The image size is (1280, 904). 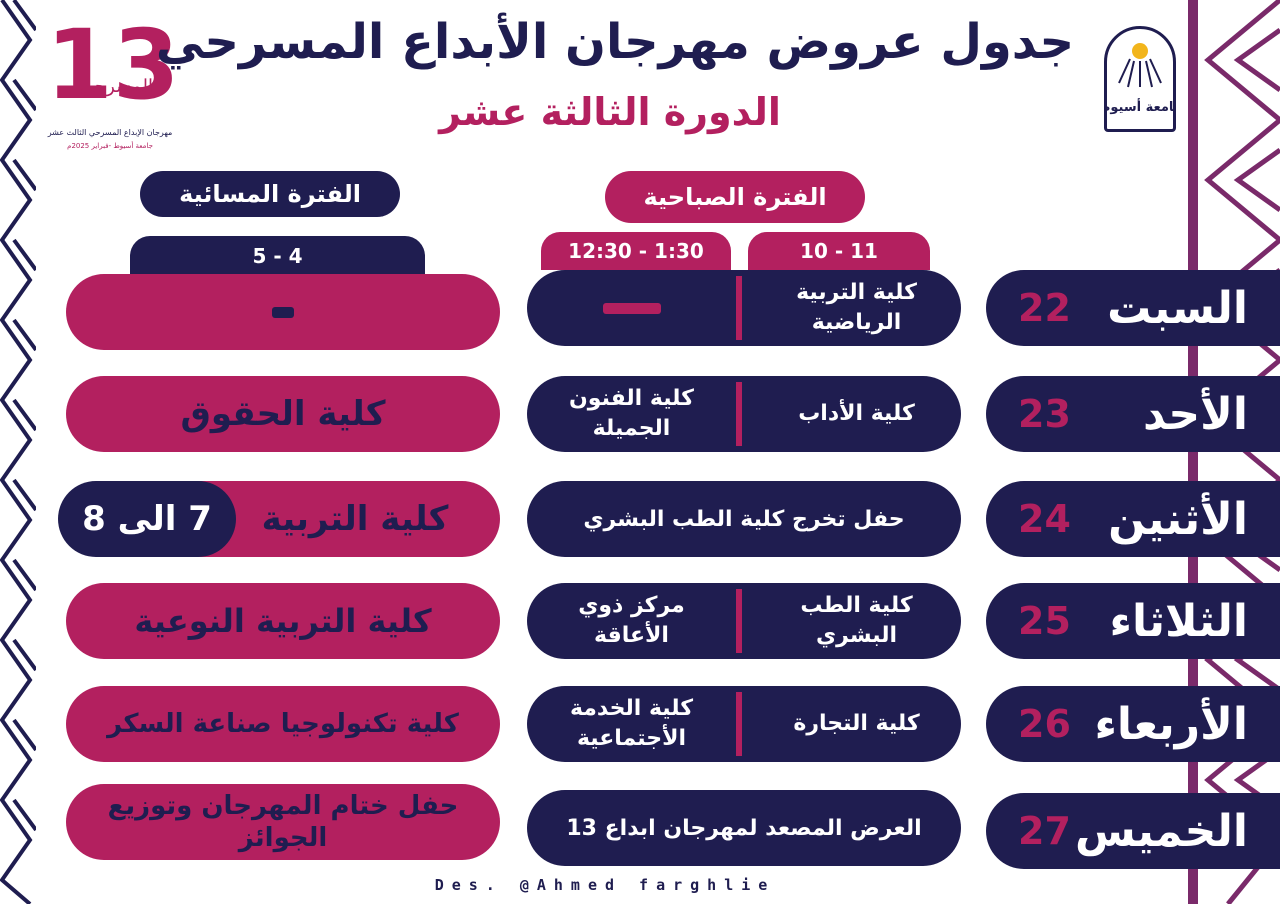 I want to click on day-name: السبت, so click(x=1177, y=308).